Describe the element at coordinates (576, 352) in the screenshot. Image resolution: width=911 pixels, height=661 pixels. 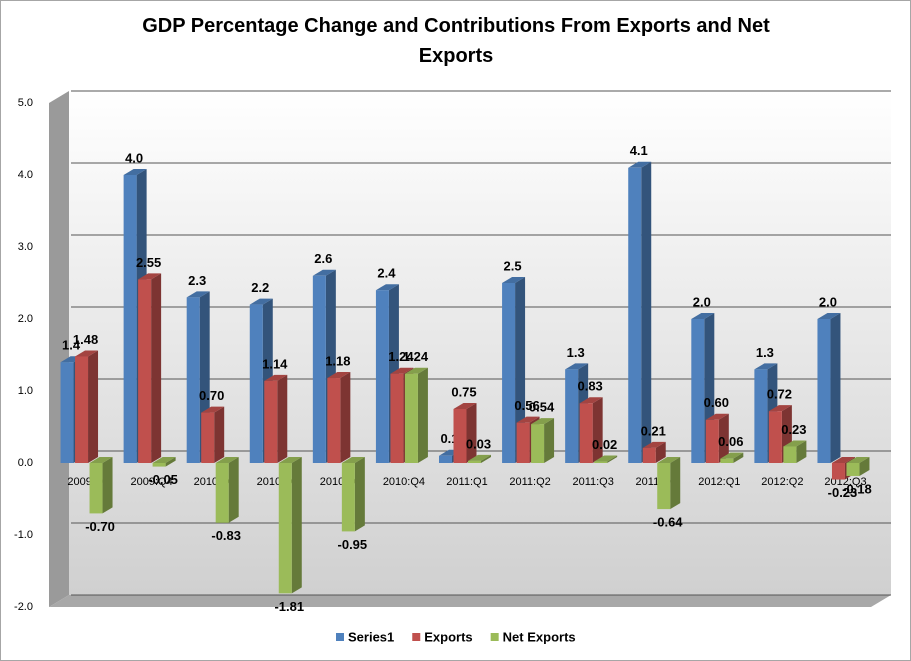
I see `value-label: 1.3` at that location.